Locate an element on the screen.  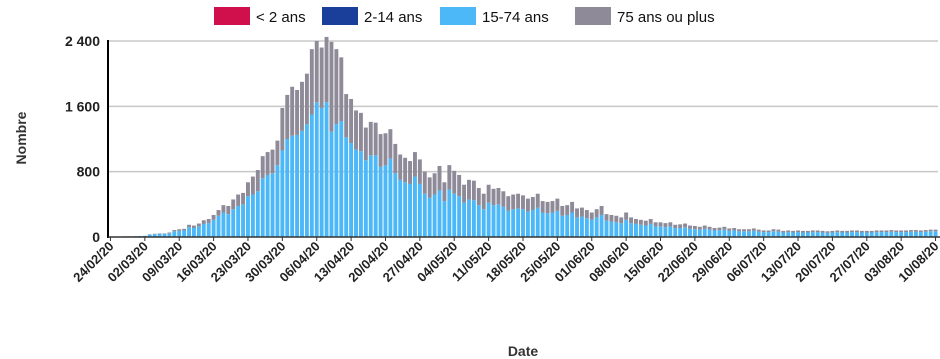
y-axis-title: Nombre is located at coordinates (21, 137).